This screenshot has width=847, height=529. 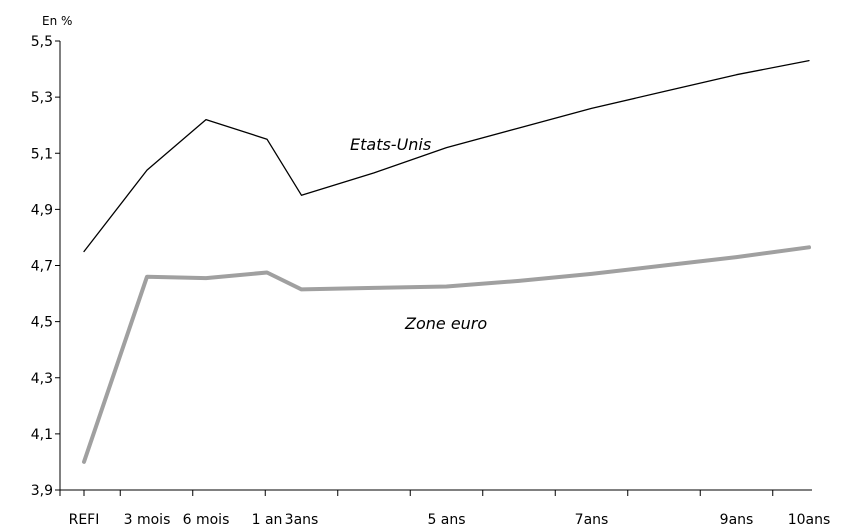 I want to click on y-axis-ticks: 3,9 4,1 4,3 4,5 4,7 4,9 5,1 5,3 5,5, so click(x=45, y=266).